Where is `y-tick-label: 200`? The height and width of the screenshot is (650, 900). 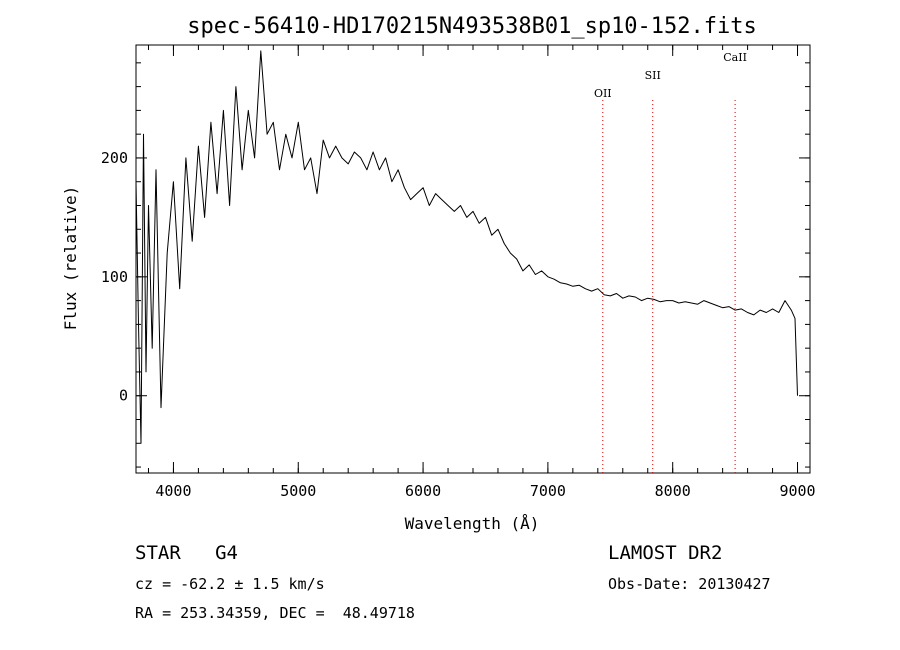
y-tick-label: 200 is located at coordinates (114, 158).